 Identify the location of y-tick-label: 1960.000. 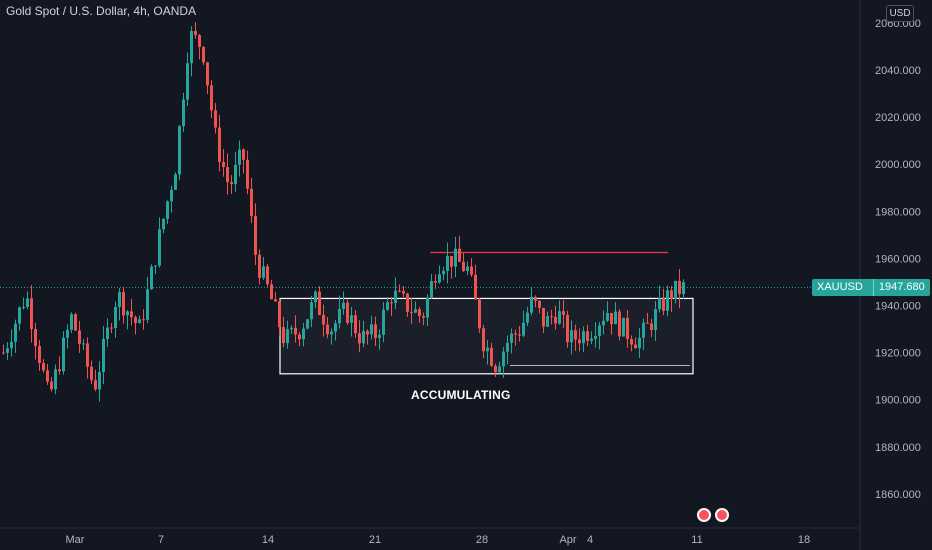
(898, 259).